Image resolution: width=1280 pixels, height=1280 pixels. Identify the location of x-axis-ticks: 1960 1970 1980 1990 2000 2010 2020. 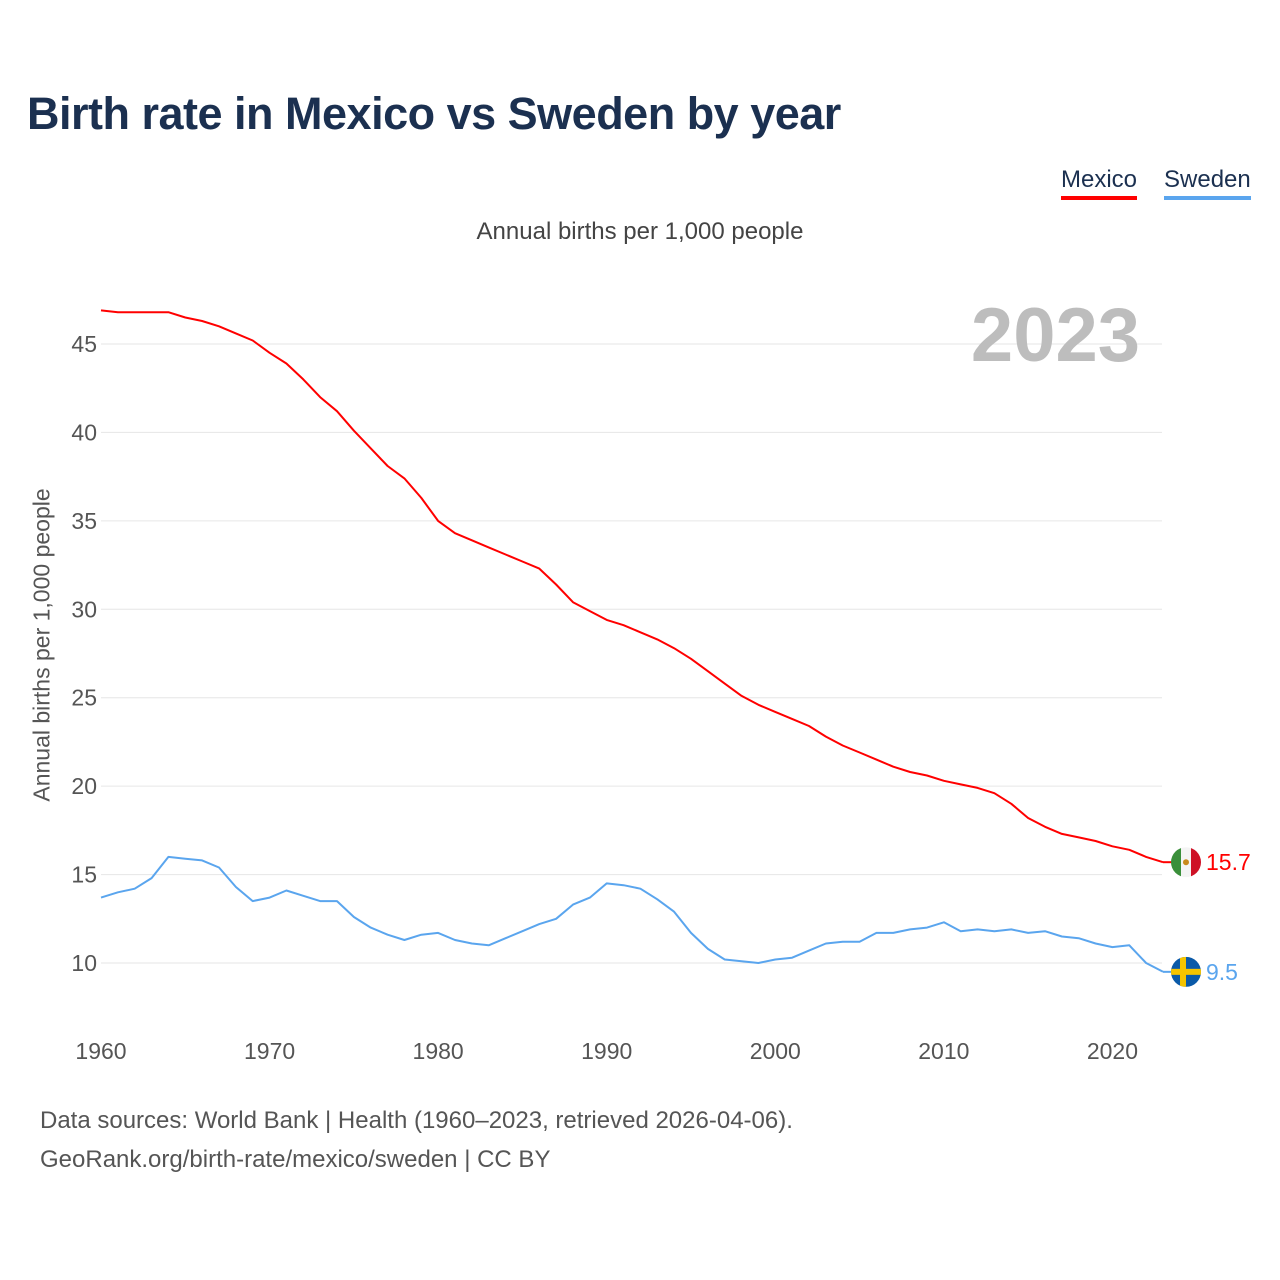
(606, 1051).